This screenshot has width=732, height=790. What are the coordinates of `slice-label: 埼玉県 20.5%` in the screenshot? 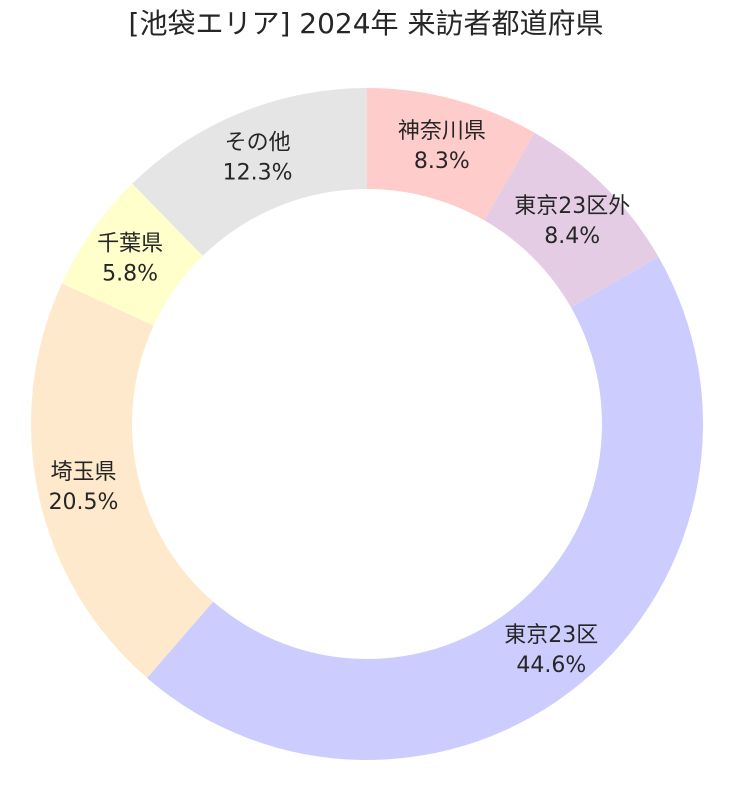 It's located at (84, 487).